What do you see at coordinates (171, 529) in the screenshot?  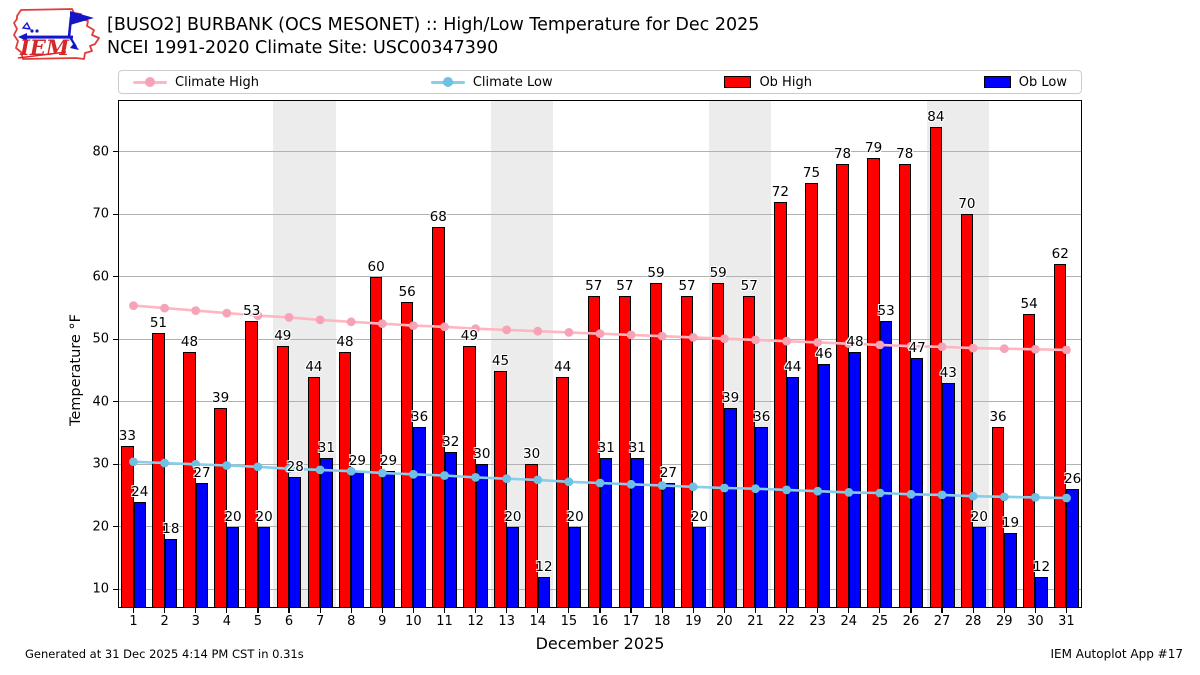 I see `ob-low-value-label: 18` at bounding box center [171, 529].